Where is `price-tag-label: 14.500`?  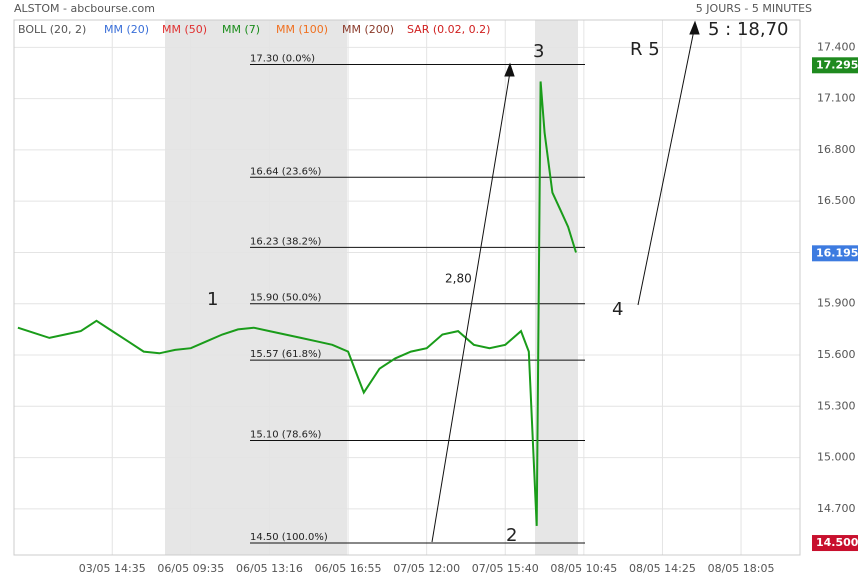 price-tag-label: 14.500 is located at coordinates (837, 542).